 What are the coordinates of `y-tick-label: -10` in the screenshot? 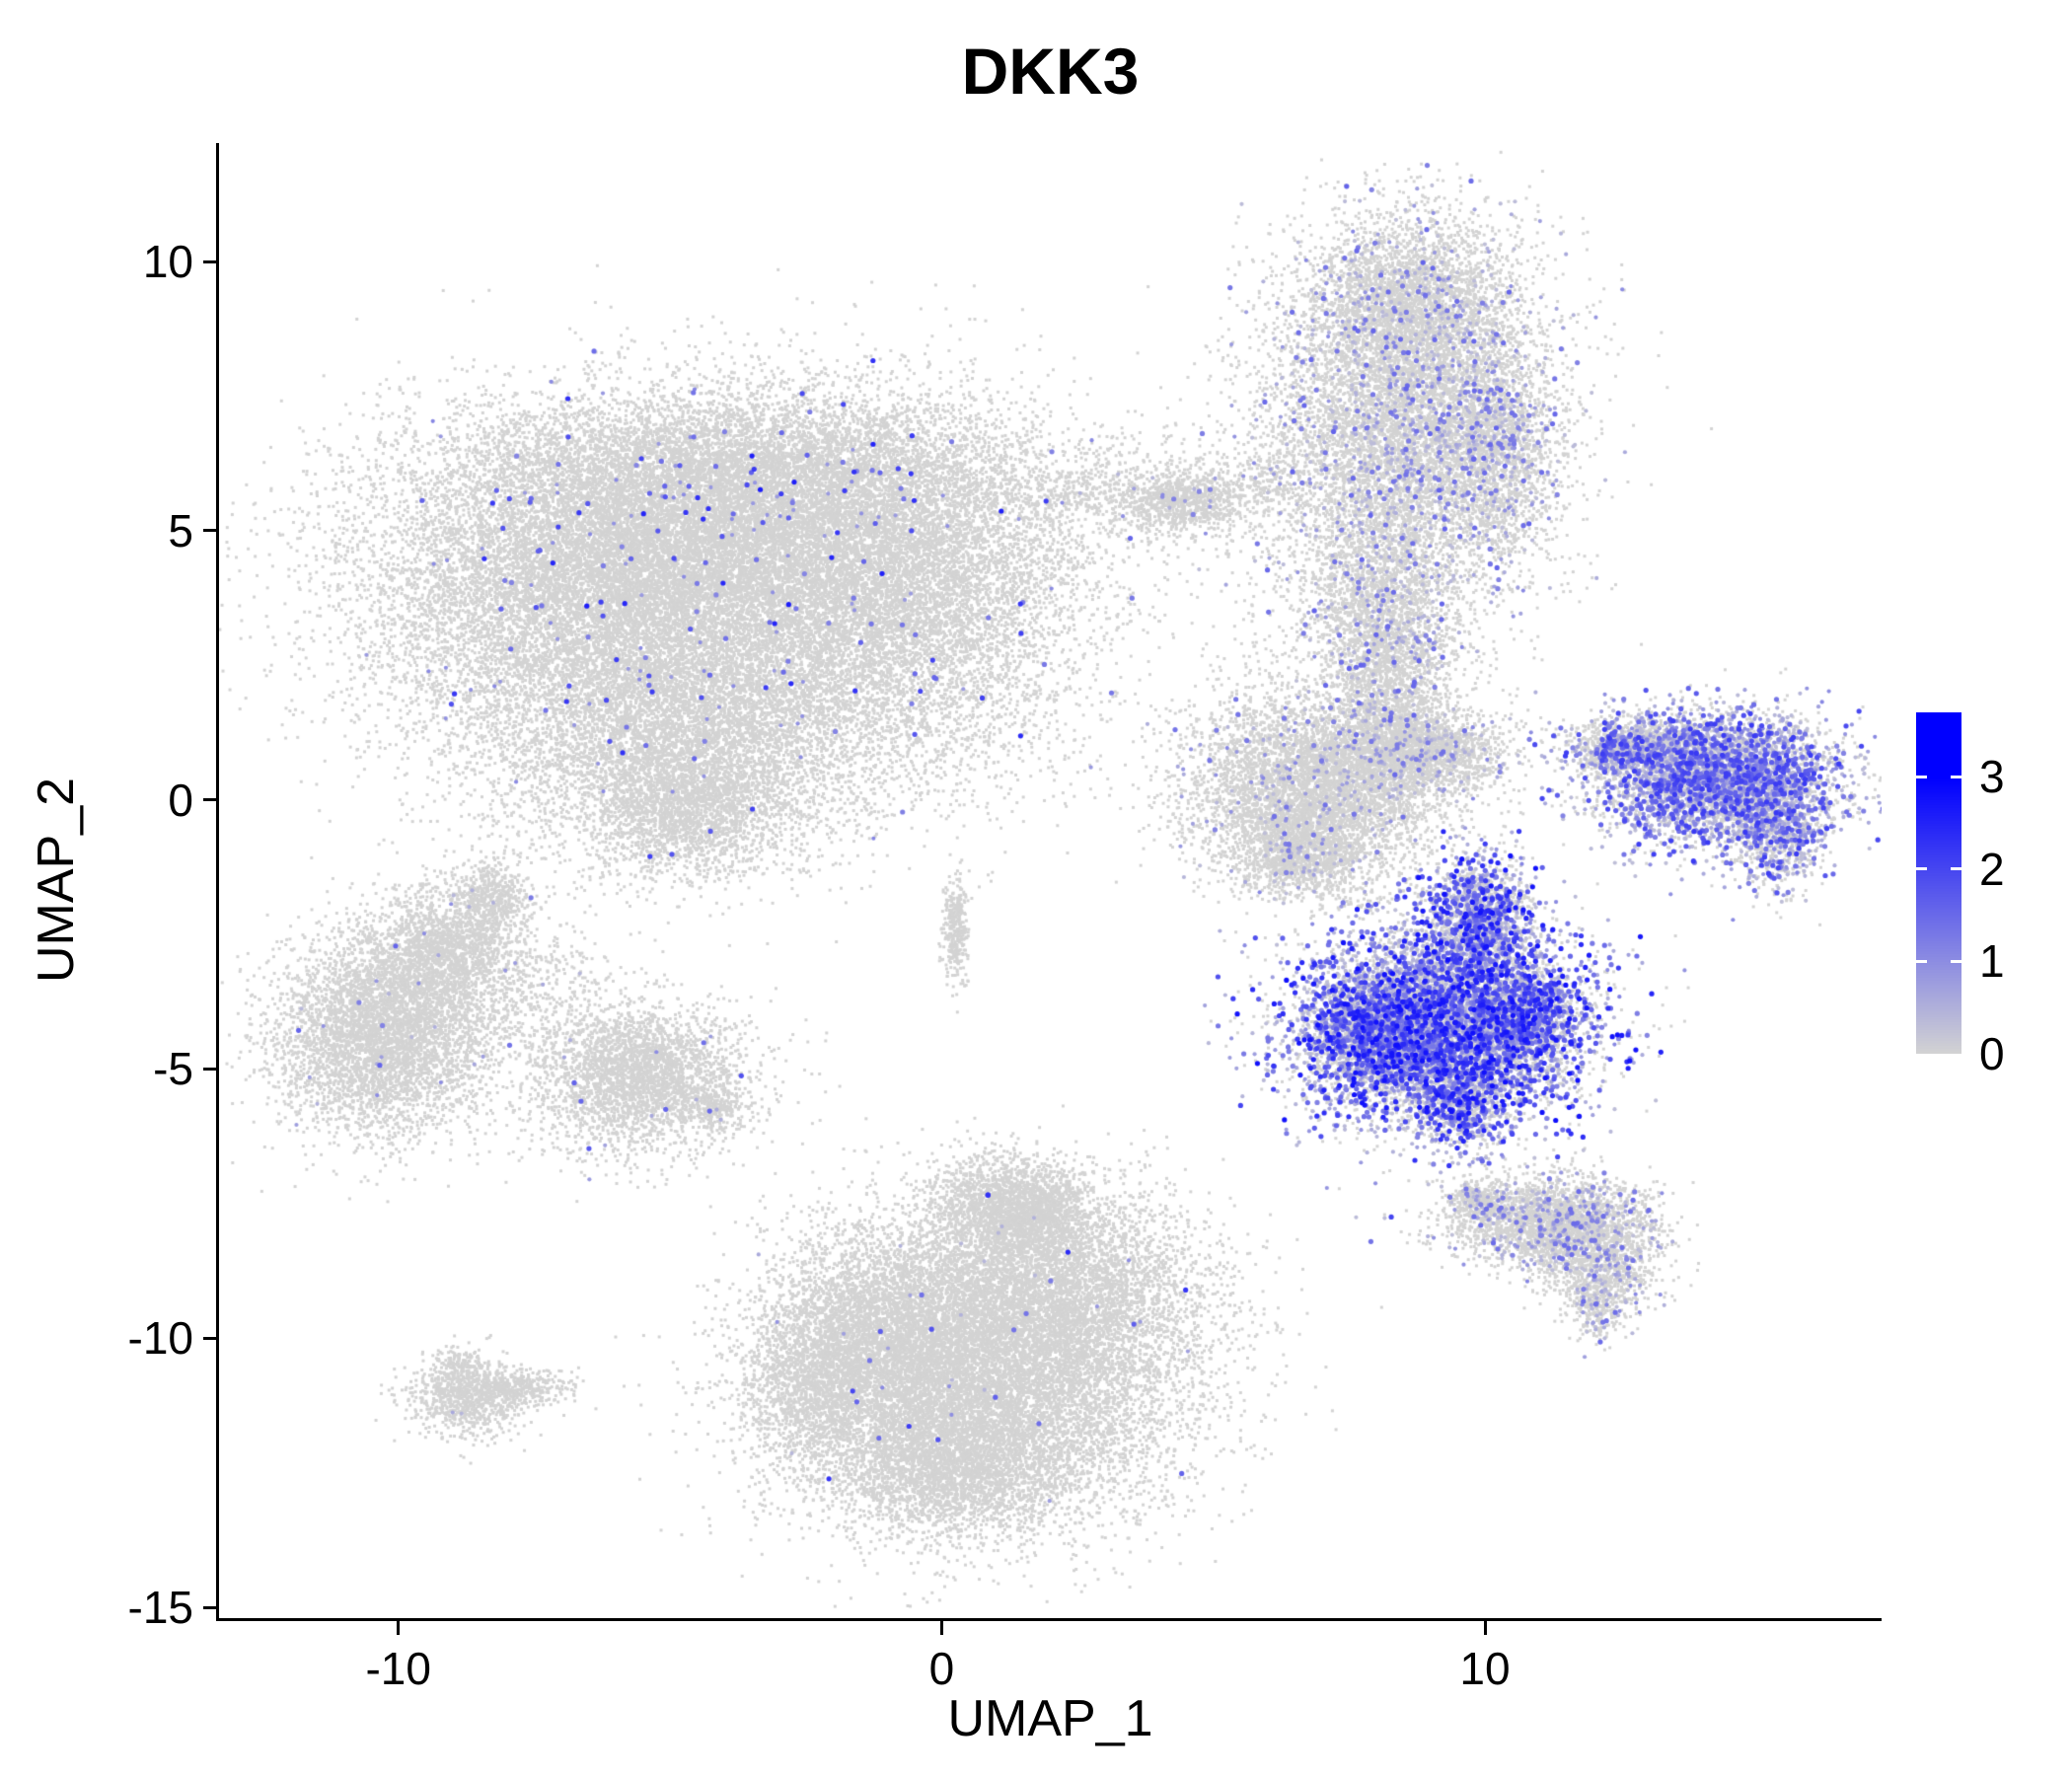 It's located at (160, 1339).